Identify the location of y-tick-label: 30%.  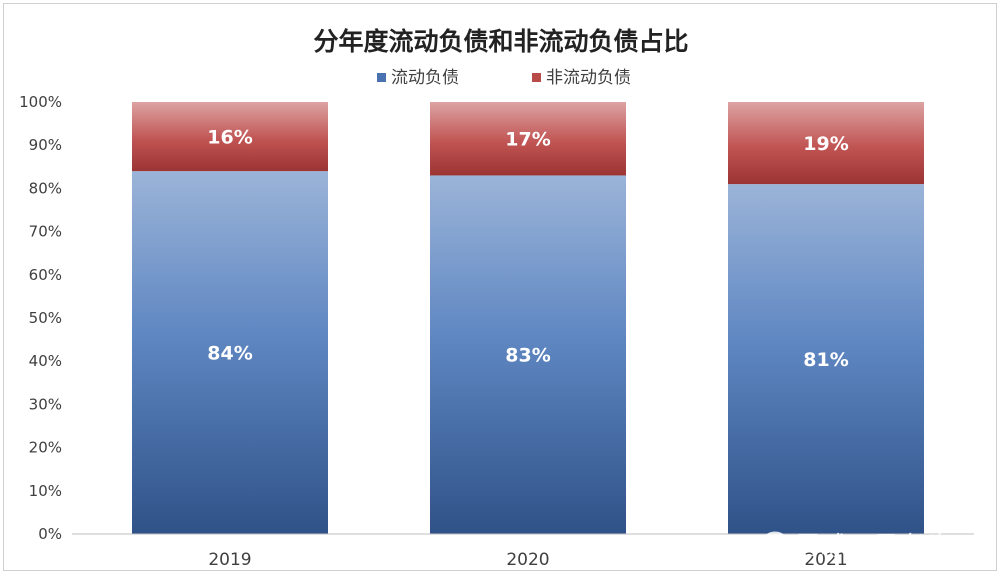
(45, 404).